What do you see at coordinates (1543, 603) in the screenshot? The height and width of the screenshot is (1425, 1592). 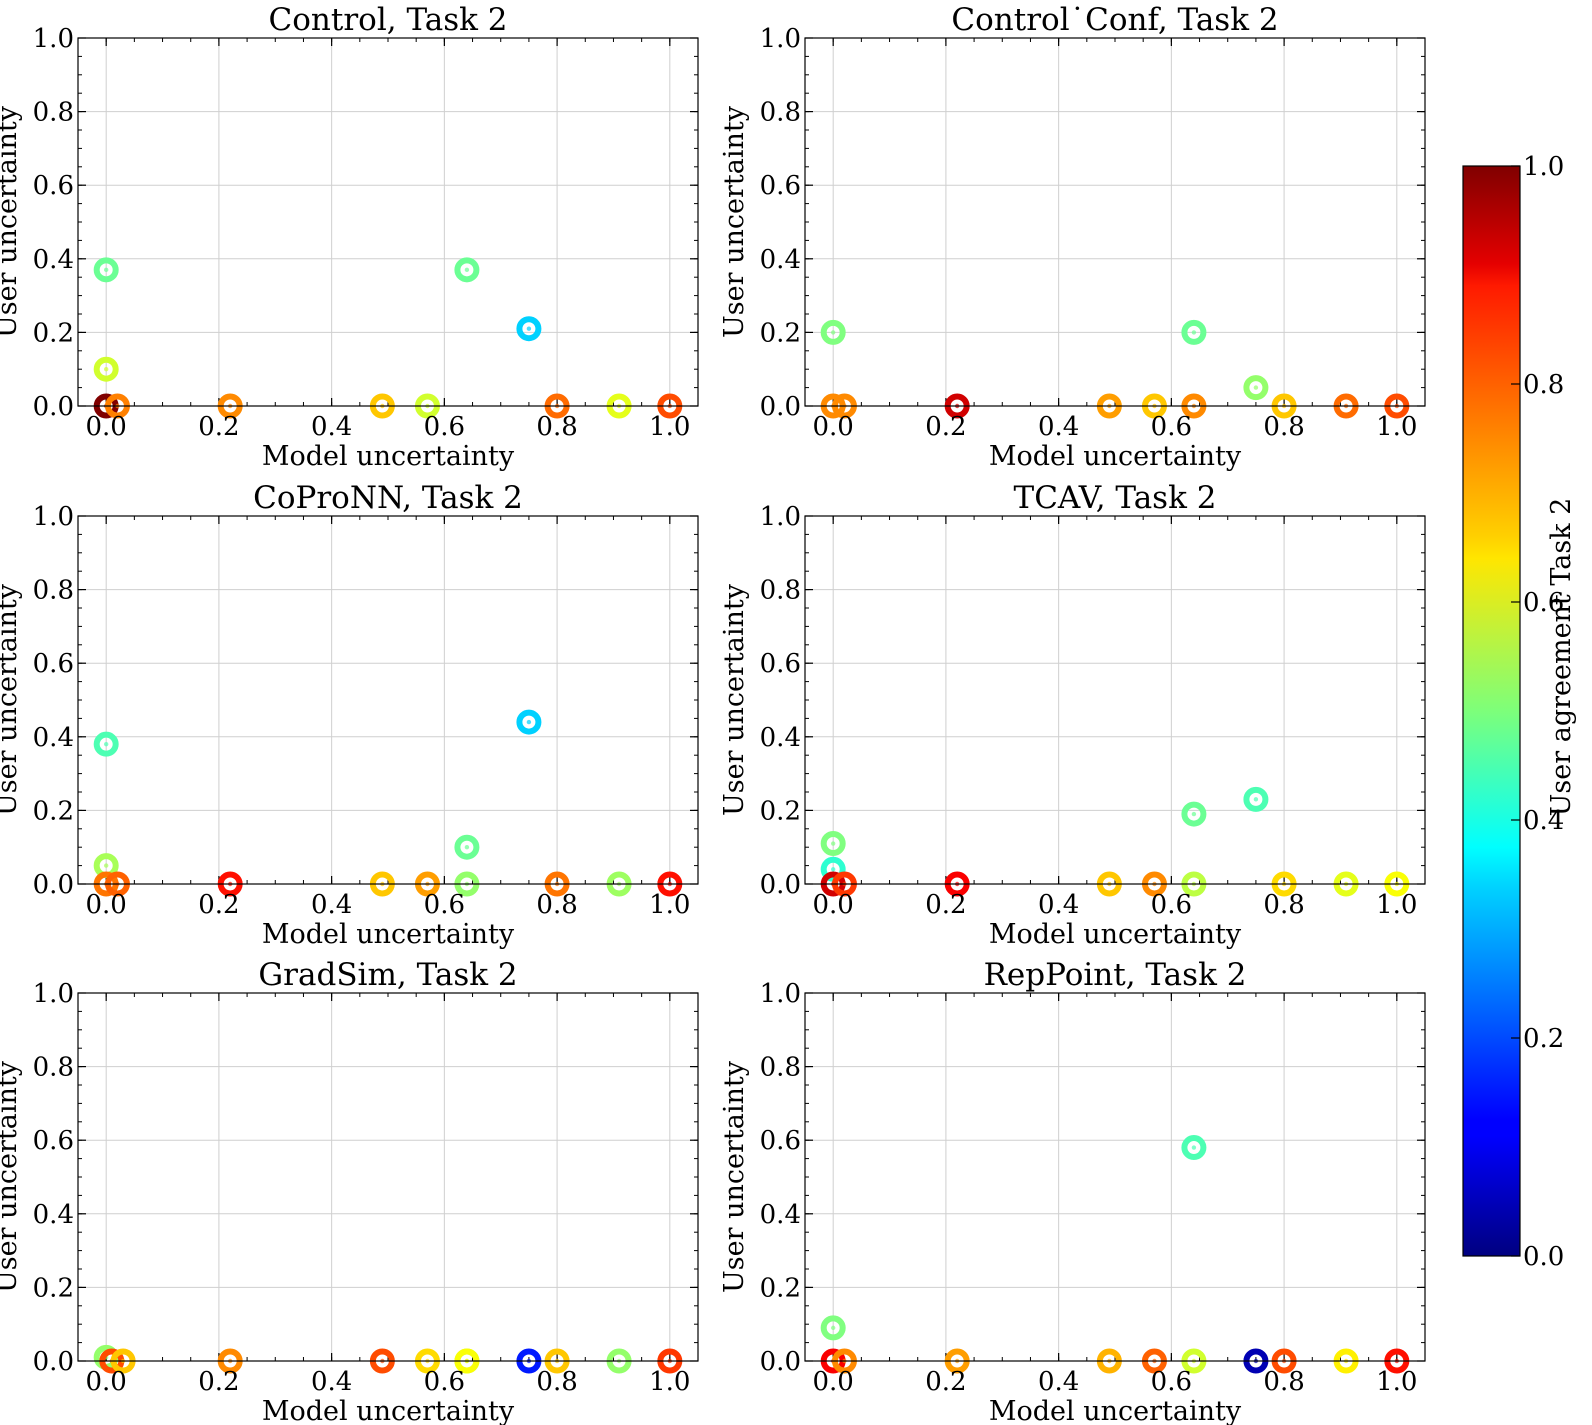 I see `colorbar-tick-label: 0.6` at bounding box center [1543, 603].